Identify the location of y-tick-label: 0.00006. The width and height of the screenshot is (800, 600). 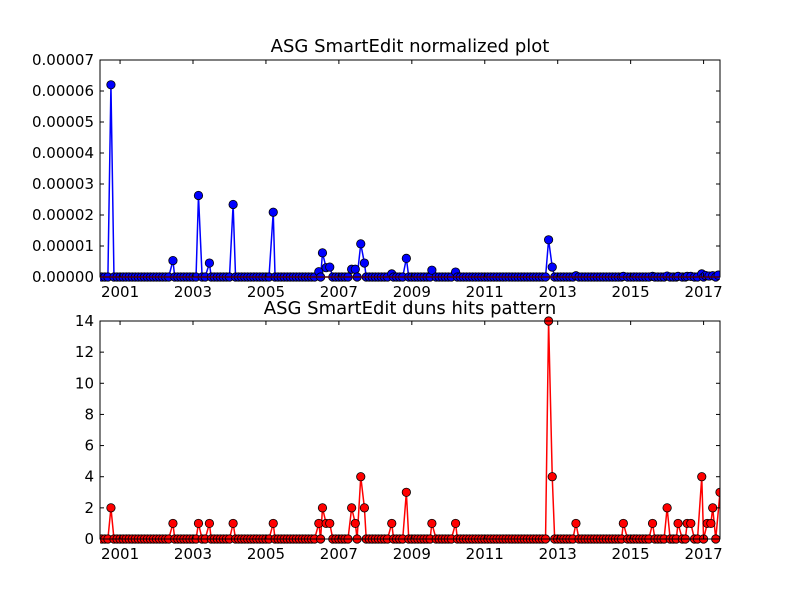
(63, 91).